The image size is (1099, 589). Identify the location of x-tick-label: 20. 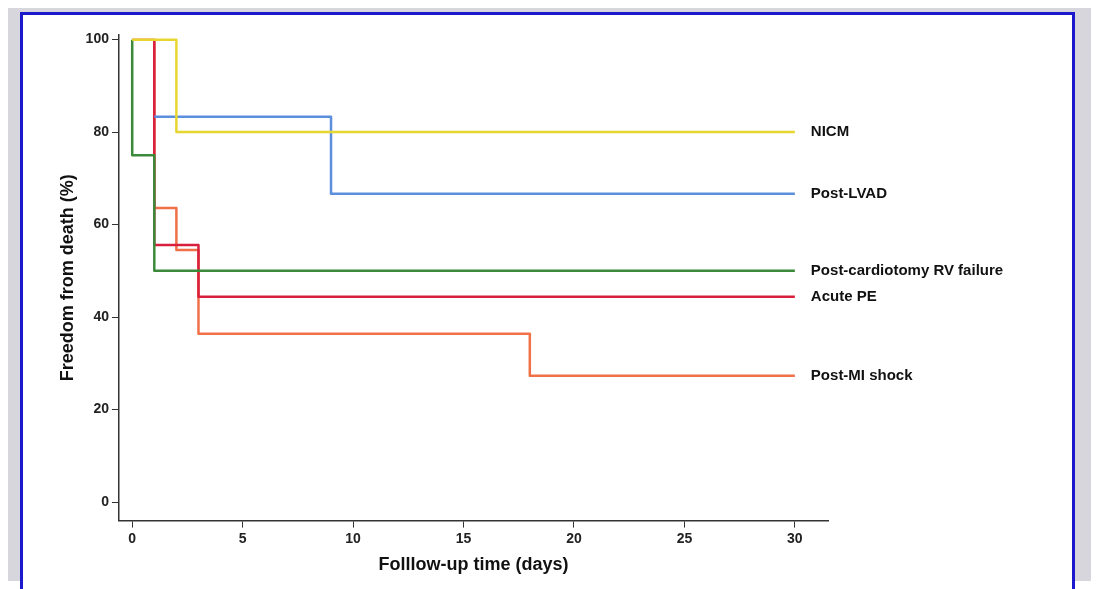
(574, 537).